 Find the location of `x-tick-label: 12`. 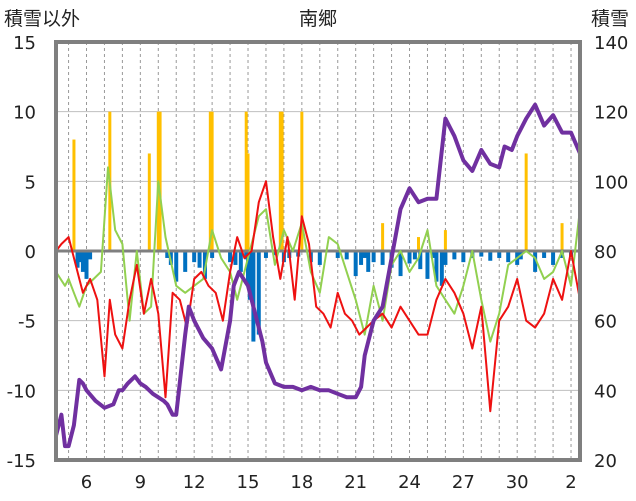

x-tick-label: 12 is located at coordinates (194, 482).